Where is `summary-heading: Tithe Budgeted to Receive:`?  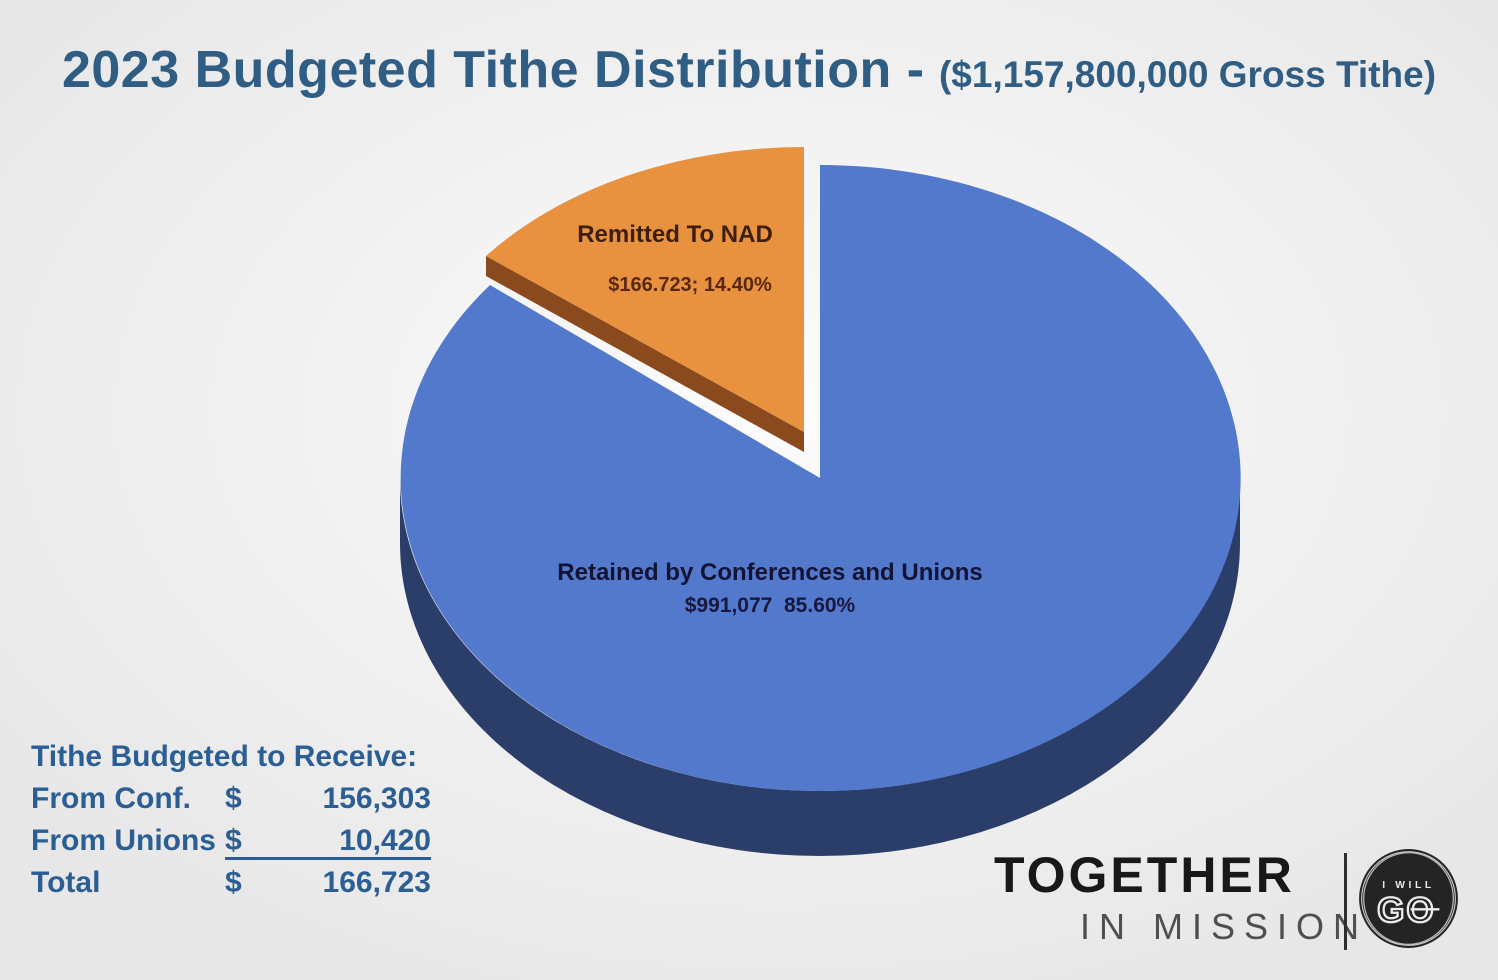 summary-heading: Tithe Budgeted to Receive: is located at coordinates (224, 756).